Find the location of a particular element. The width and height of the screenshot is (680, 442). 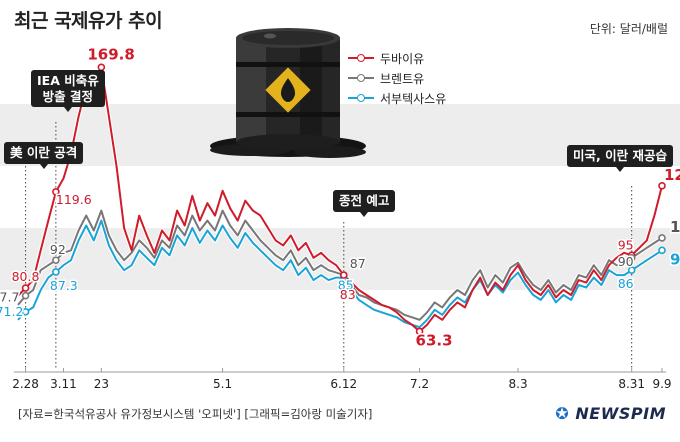

legend-item: 두바이유 is located at coordinates (397, 58).